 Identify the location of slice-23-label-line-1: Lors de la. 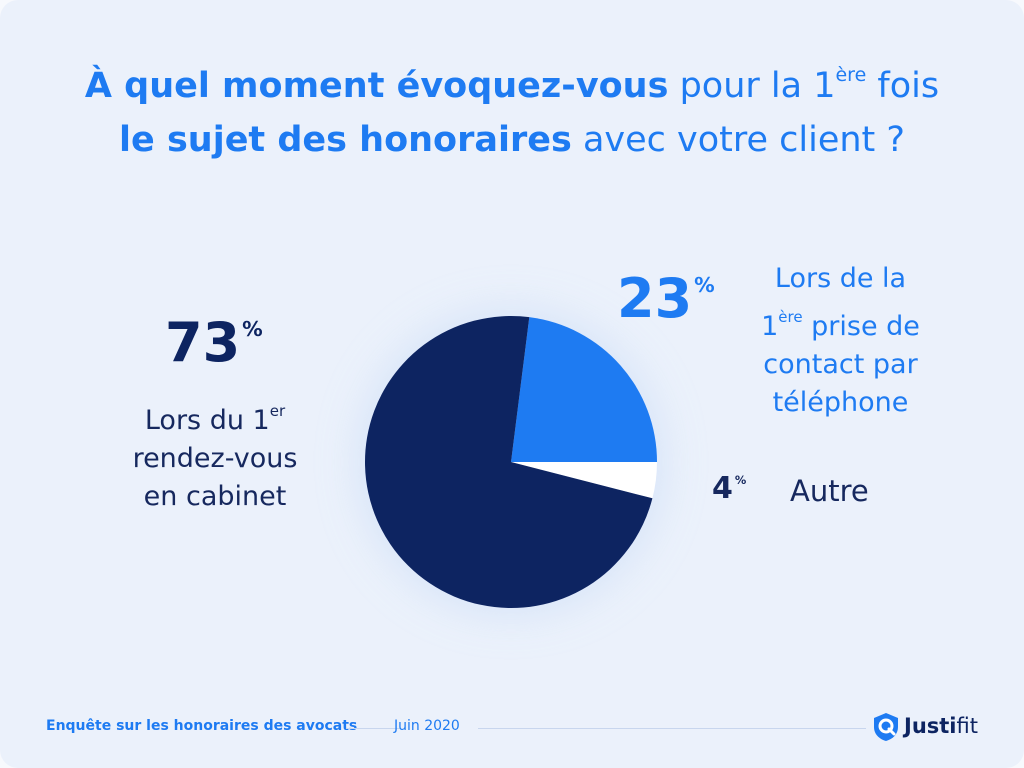
(840, 278).